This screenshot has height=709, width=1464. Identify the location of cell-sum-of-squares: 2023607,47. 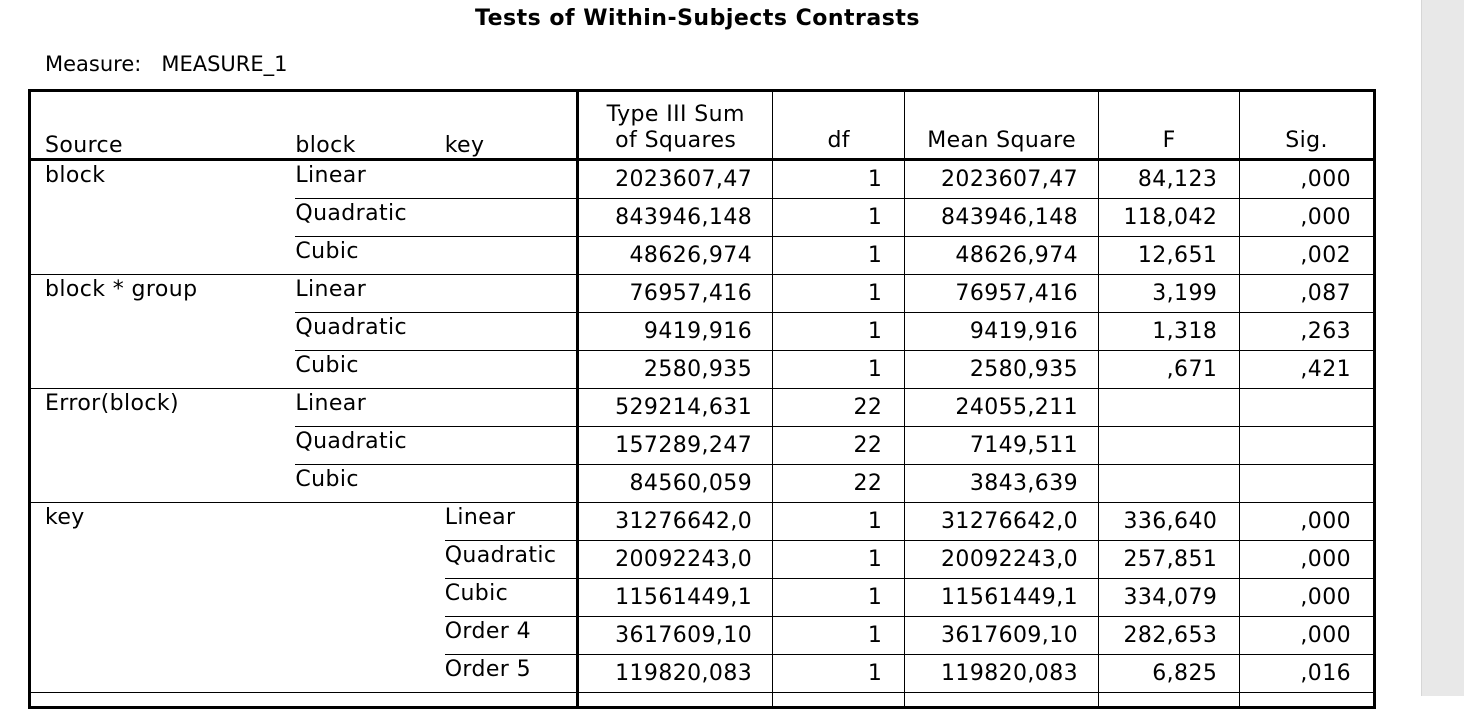
(675, 179).